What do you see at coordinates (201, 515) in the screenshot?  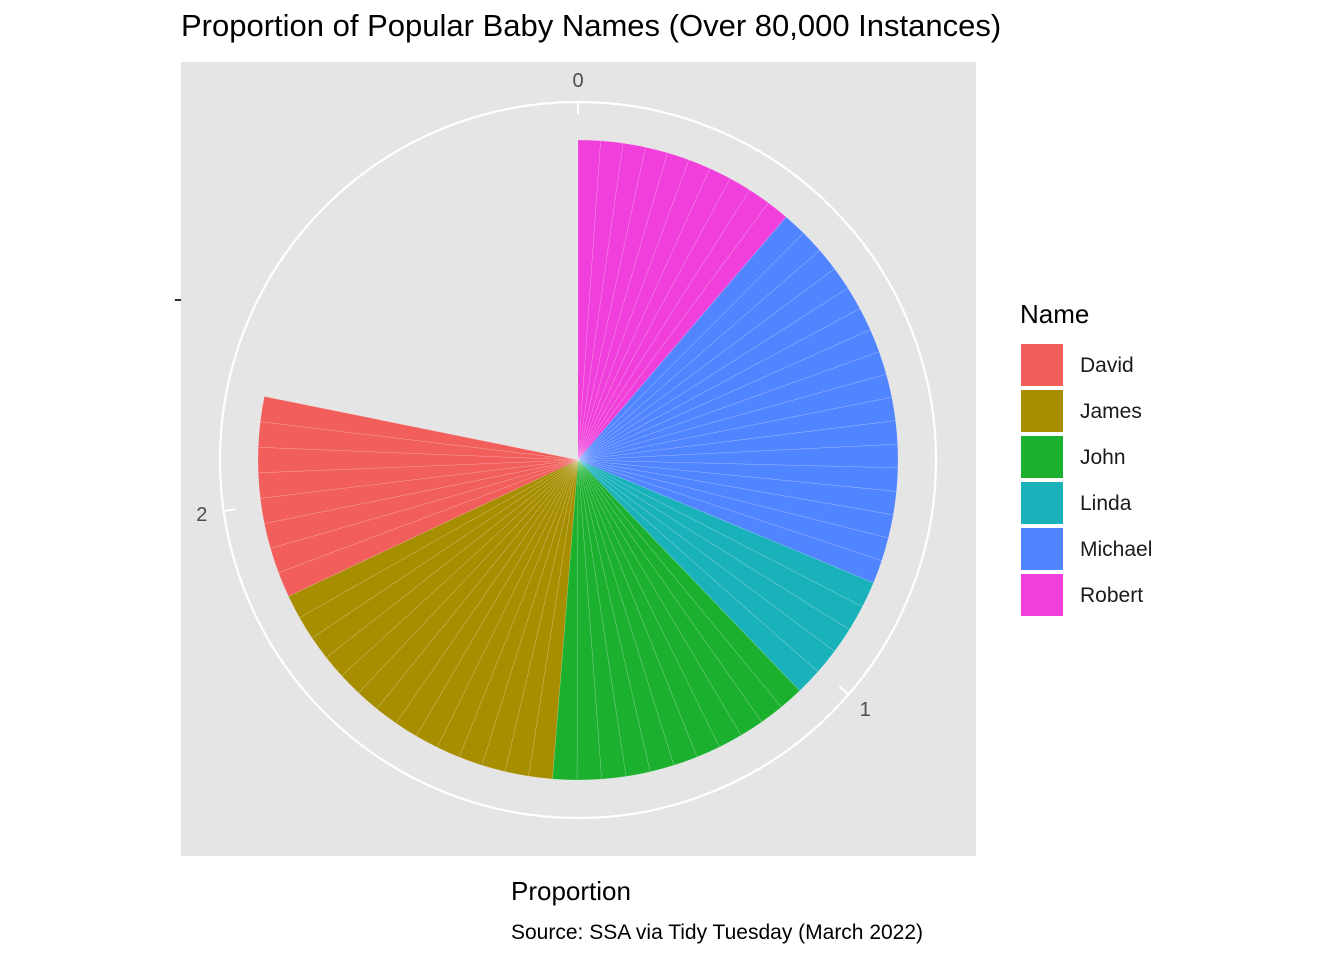 I see `tick-label-2: 2` at bounding box center [201, 515].